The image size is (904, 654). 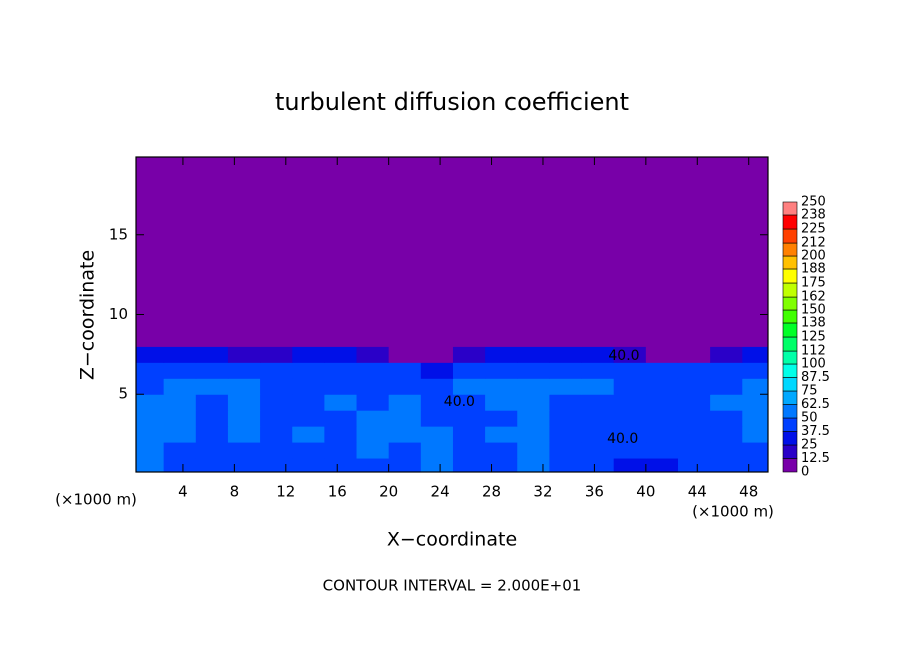 I want to click on x-axis-label: X−coordinate, so click(x=452, y=540).